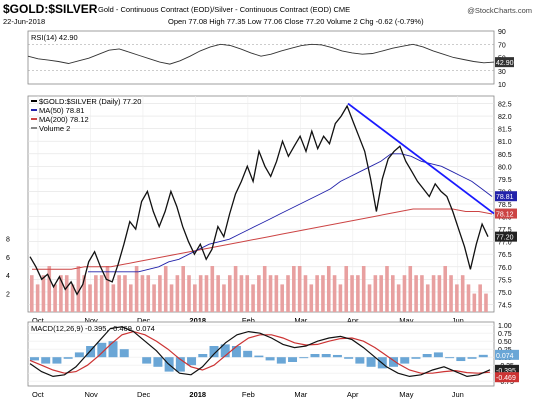 This screenshot has height=418, width=536. I want to click on macd-last-value-box, so click(507, 369).